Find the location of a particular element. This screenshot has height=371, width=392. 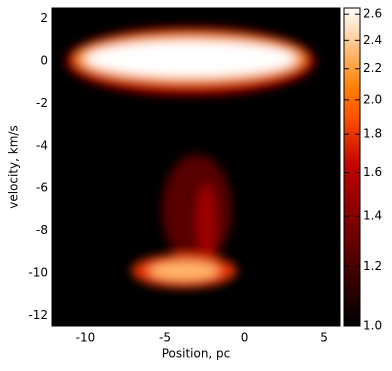

x-tick-label: -5 is located at coordinates (165, 338).